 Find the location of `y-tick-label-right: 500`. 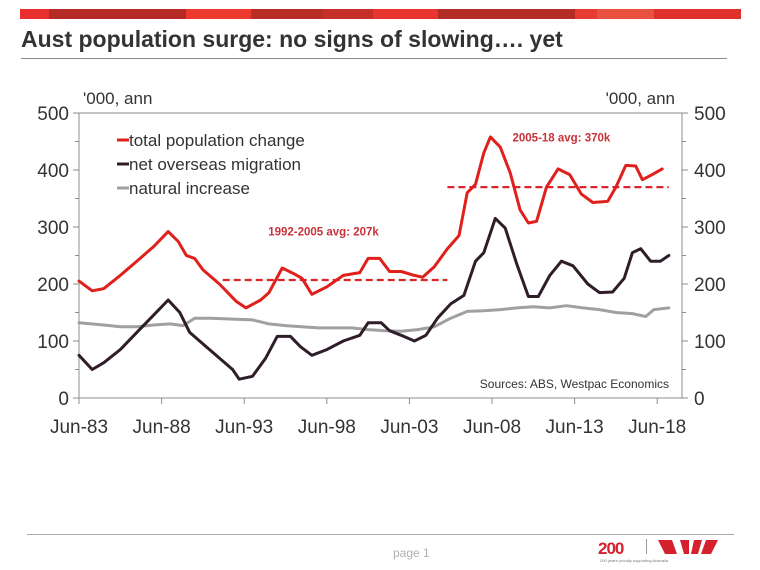

y-tick-label-right: 500 is located at coordinates (710, 114).